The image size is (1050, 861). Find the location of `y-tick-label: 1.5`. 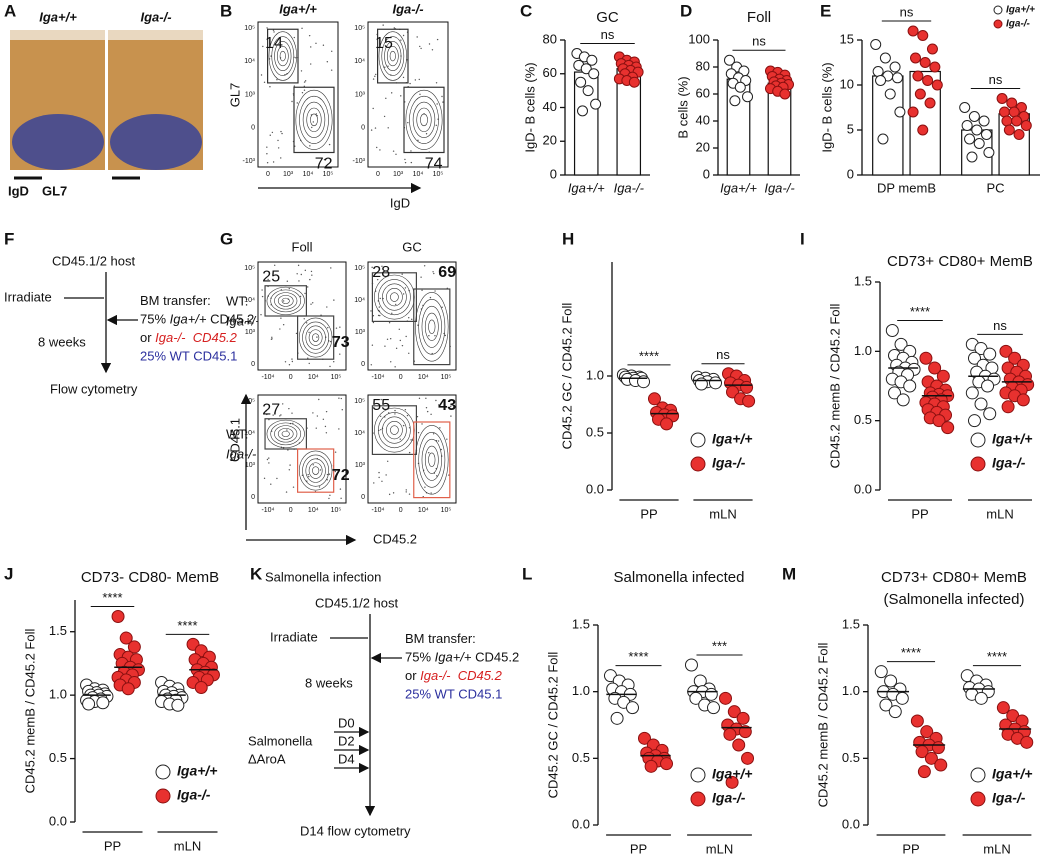

y-tick-label: 1.5 is located at coordinates (851, 623).